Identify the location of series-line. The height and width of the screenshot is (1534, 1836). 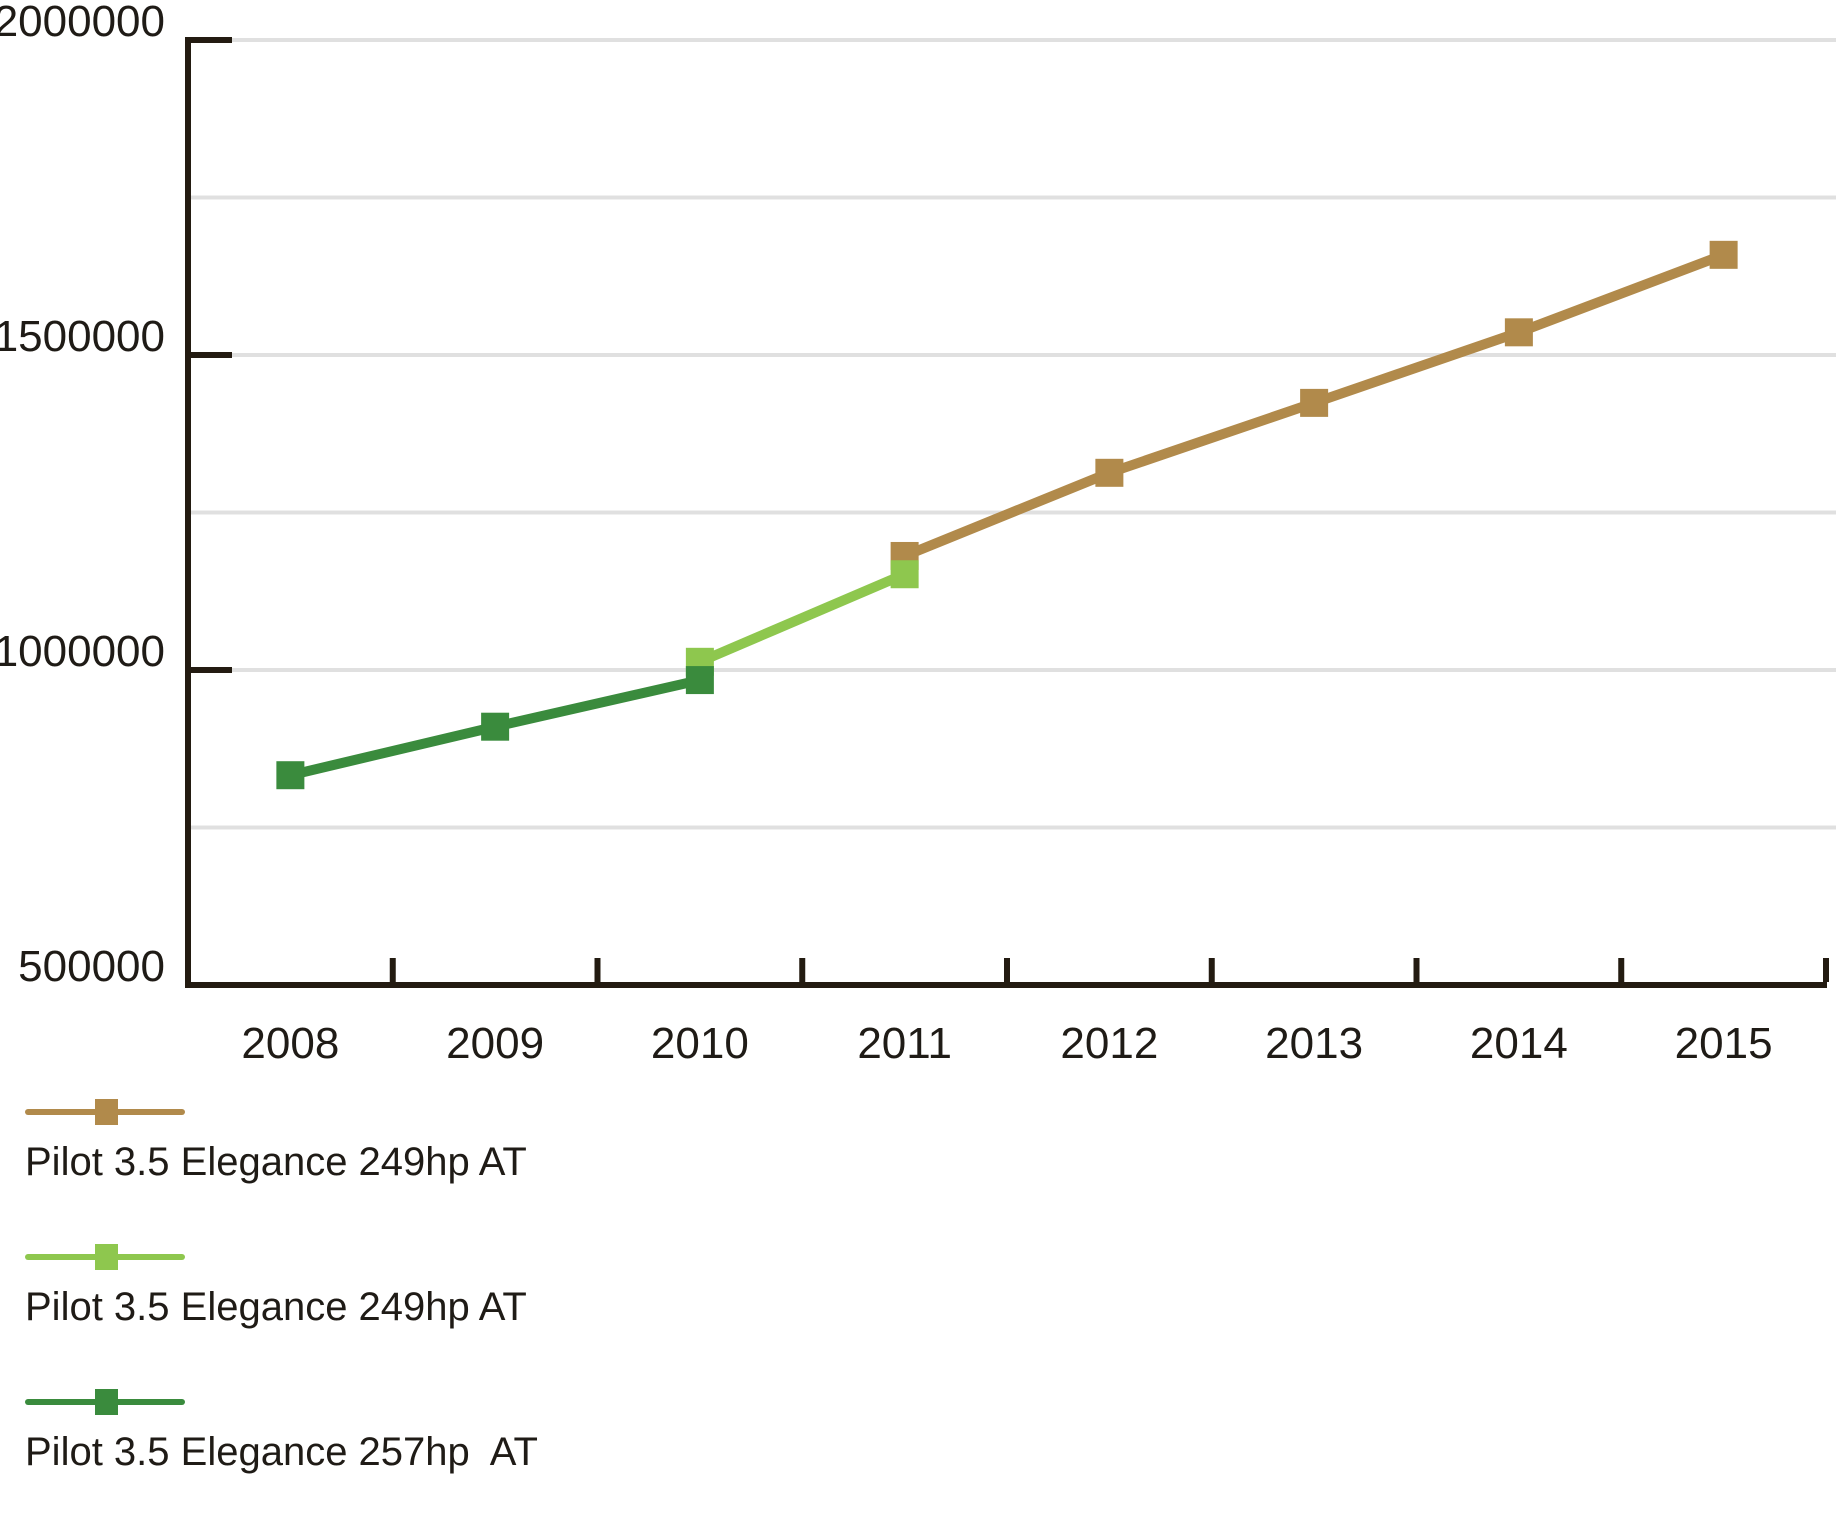
(802, 618).